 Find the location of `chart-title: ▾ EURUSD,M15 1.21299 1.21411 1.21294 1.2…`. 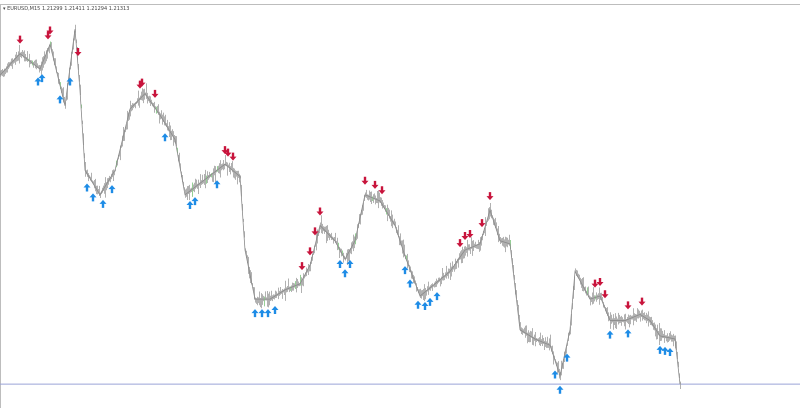

chart-title: ▾ EURUSD,M15 1.21299 1.21411 1.21294 1.2… is located at coordinates (66, 9).